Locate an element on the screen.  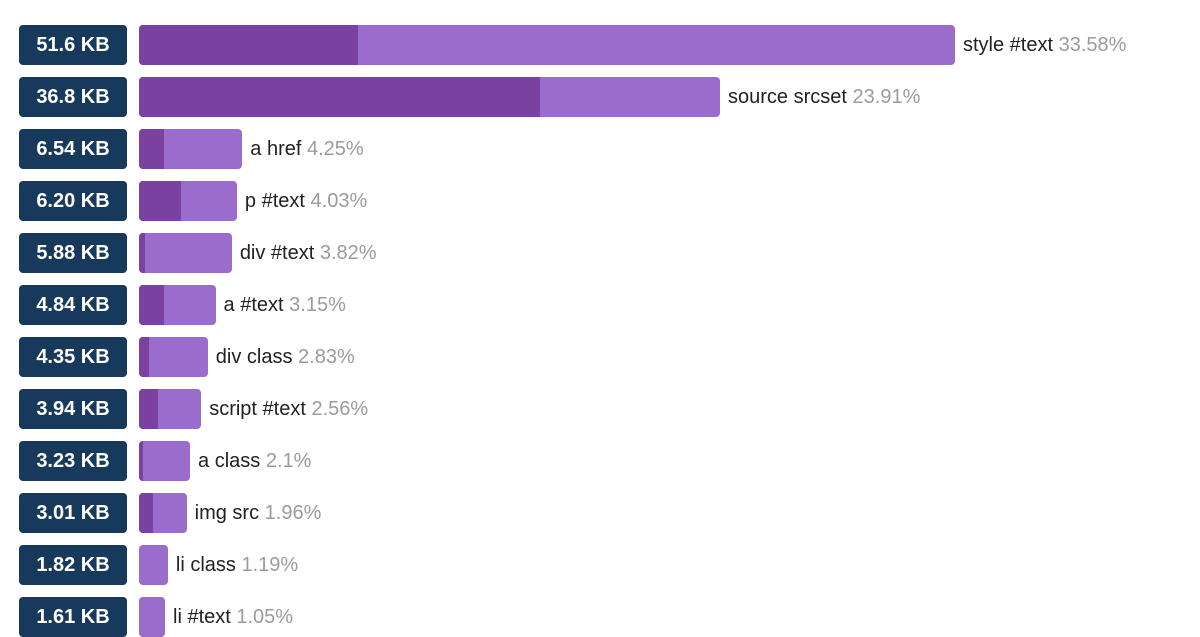
bar-row: 4.84 KB a #text 3.15% is located at coordinates (600, 305).